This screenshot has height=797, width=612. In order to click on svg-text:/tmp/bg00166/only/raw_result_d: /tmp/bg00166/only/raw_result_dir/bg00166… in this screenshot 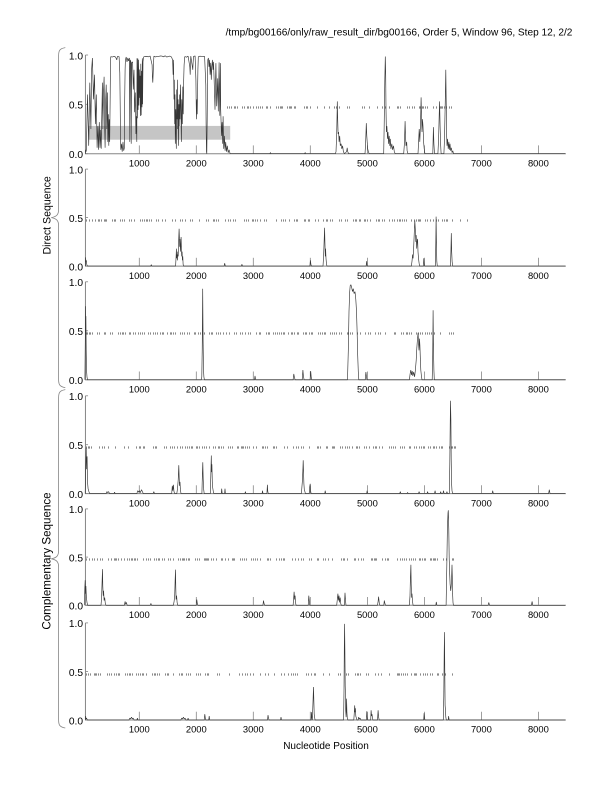, I will do `click(399, 32)`.